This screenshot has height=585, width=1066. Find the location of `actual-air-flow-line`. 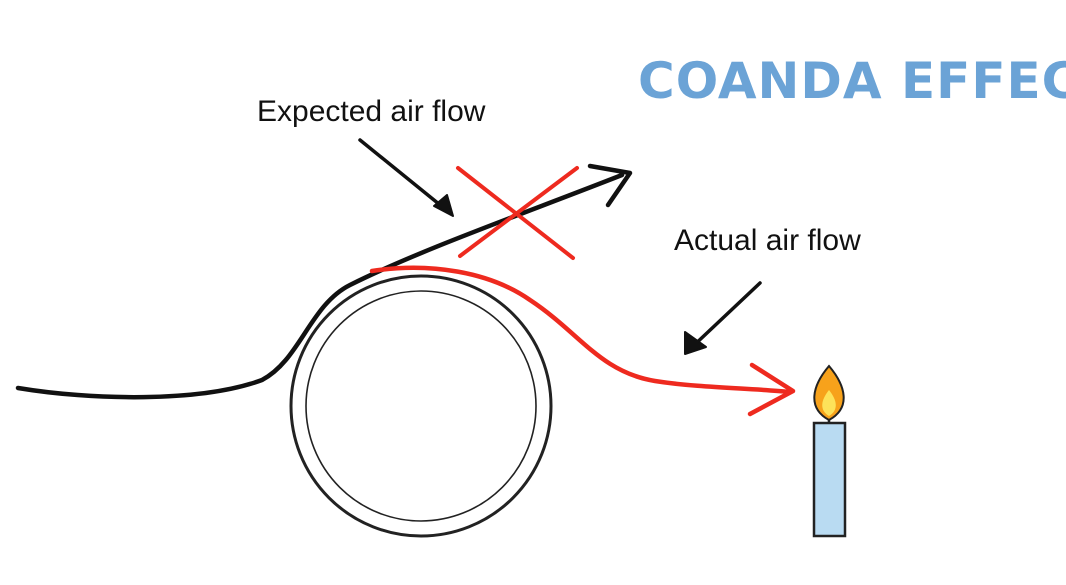

actual-air-flow-line is located at coordinates (581, 330).